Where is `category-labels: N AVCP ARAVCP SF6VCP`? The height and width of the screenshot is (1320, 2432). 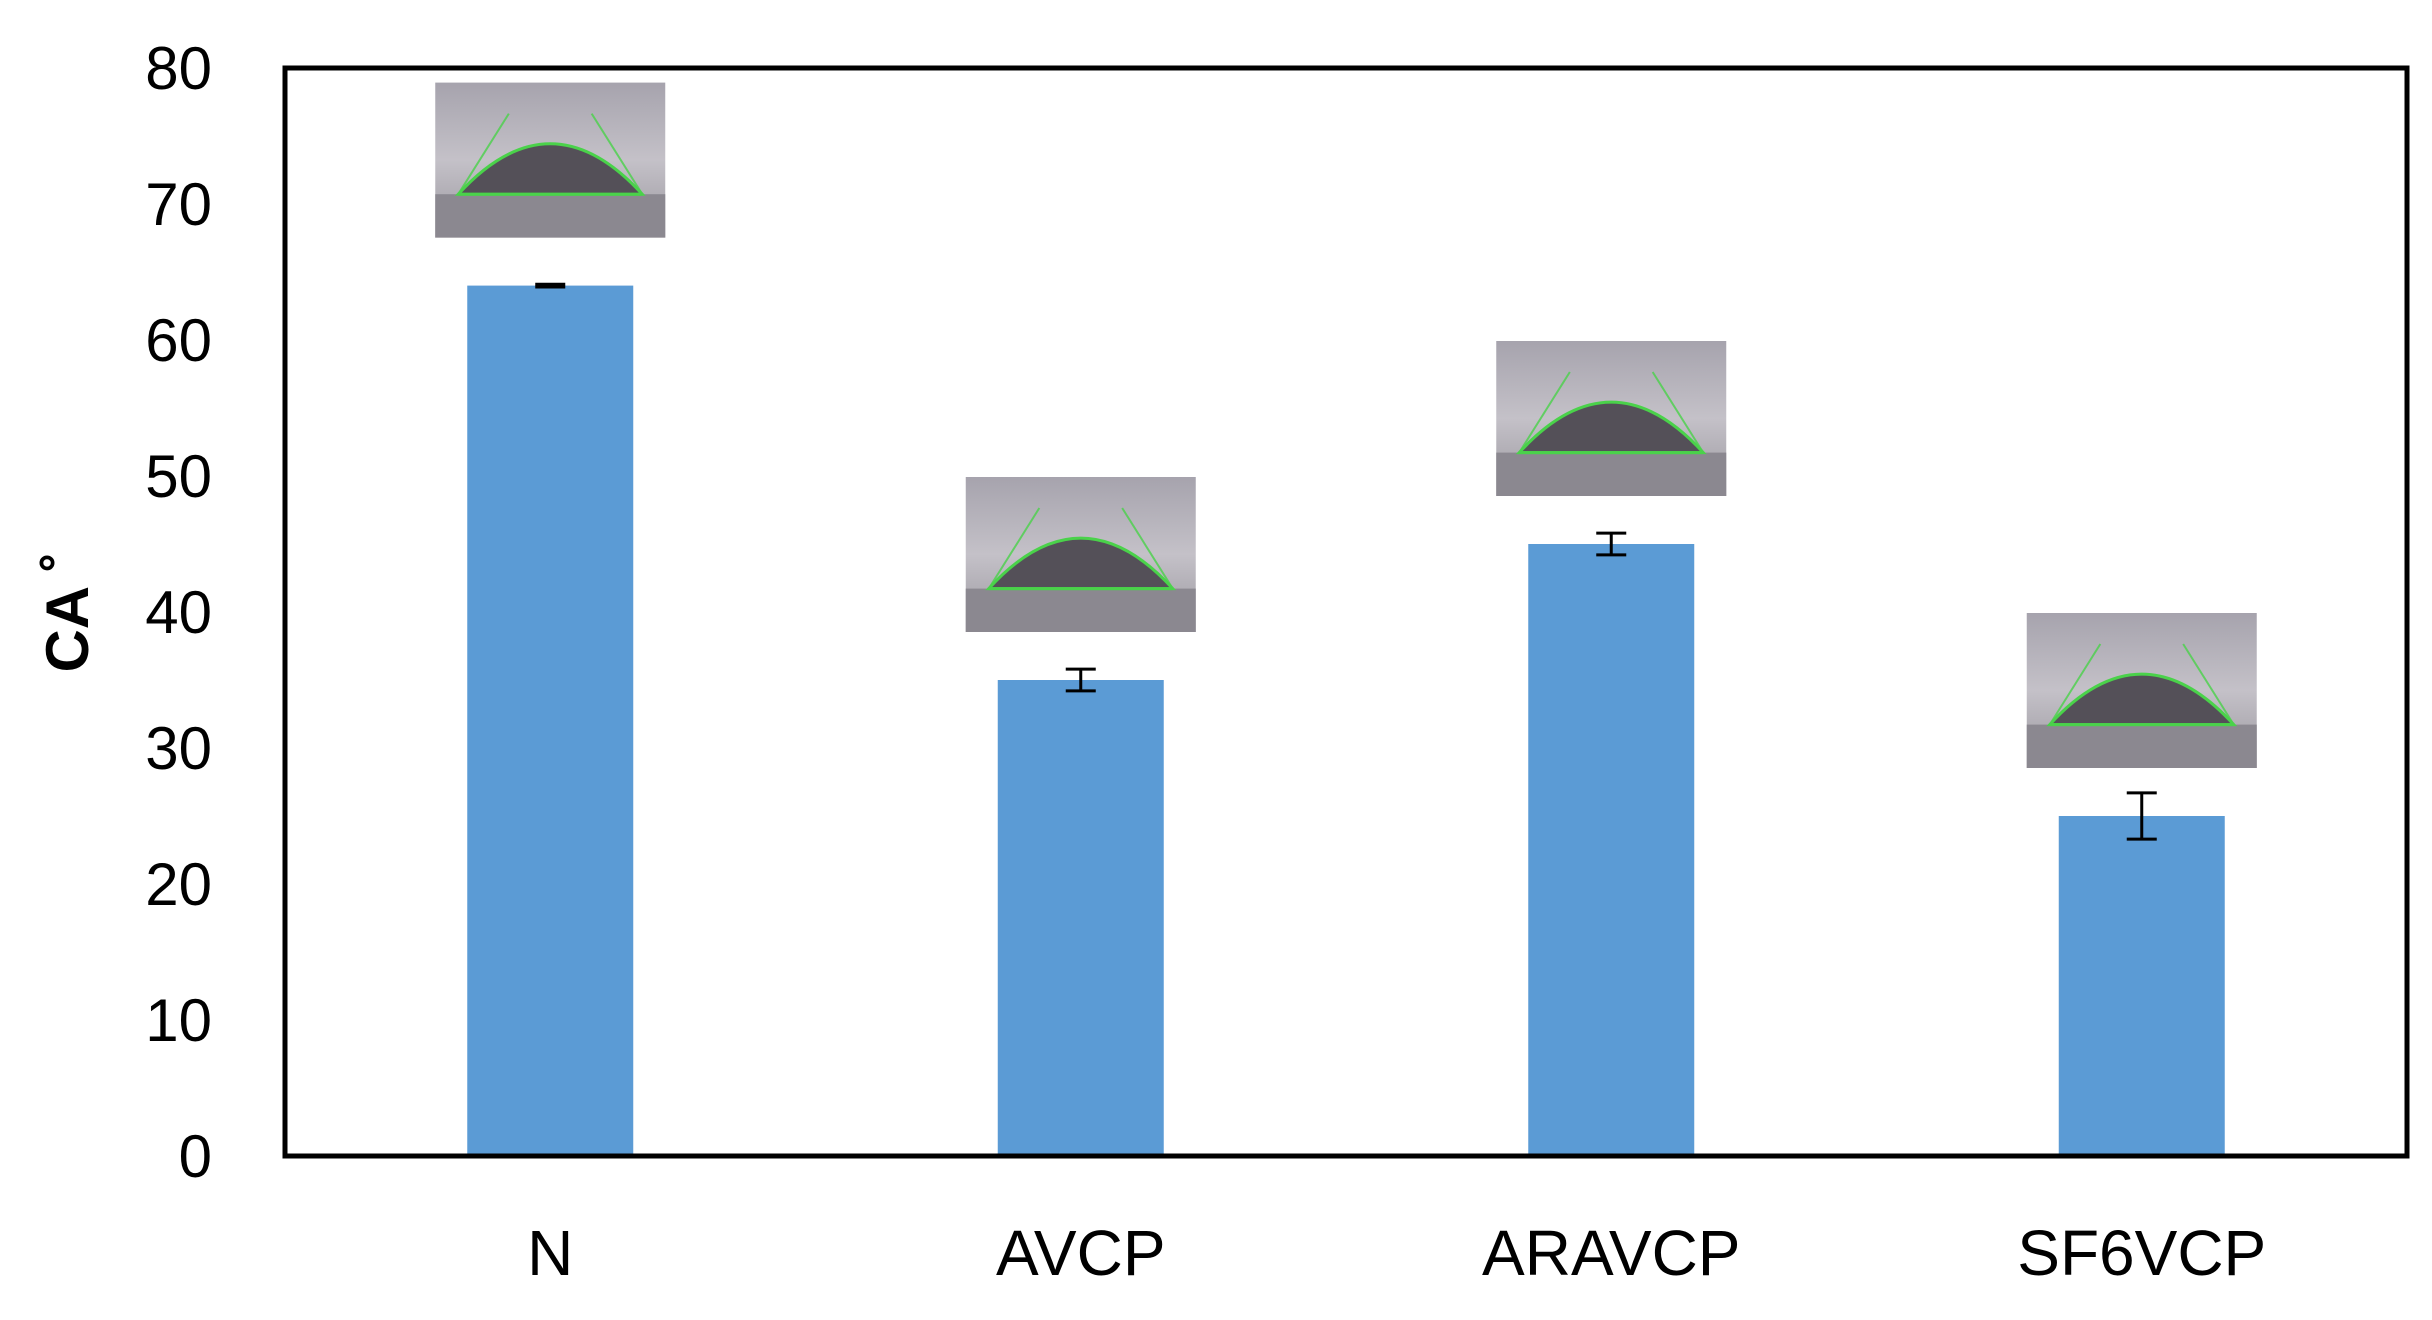 category-labels: N AVCP ARAVCP SF6VCP is located at coordinates (1396, 1253).